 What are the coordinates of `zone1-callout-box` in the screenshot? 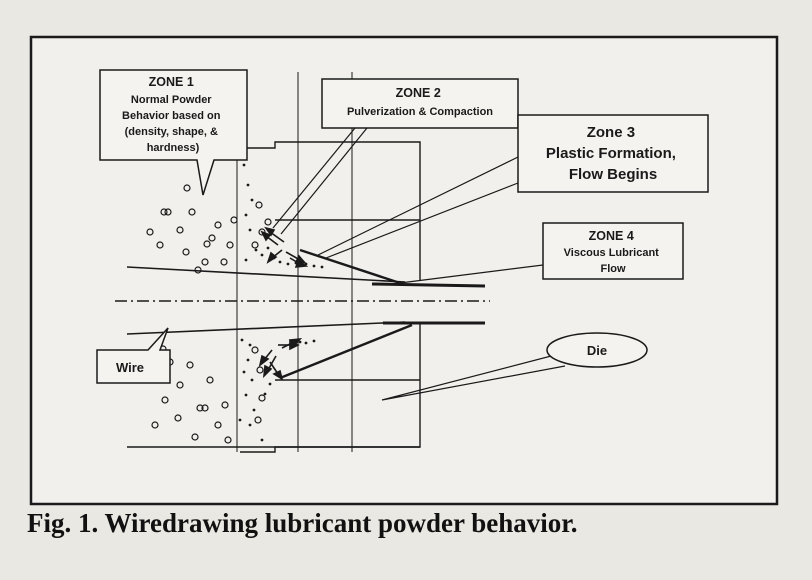 It's located at (173, 132).